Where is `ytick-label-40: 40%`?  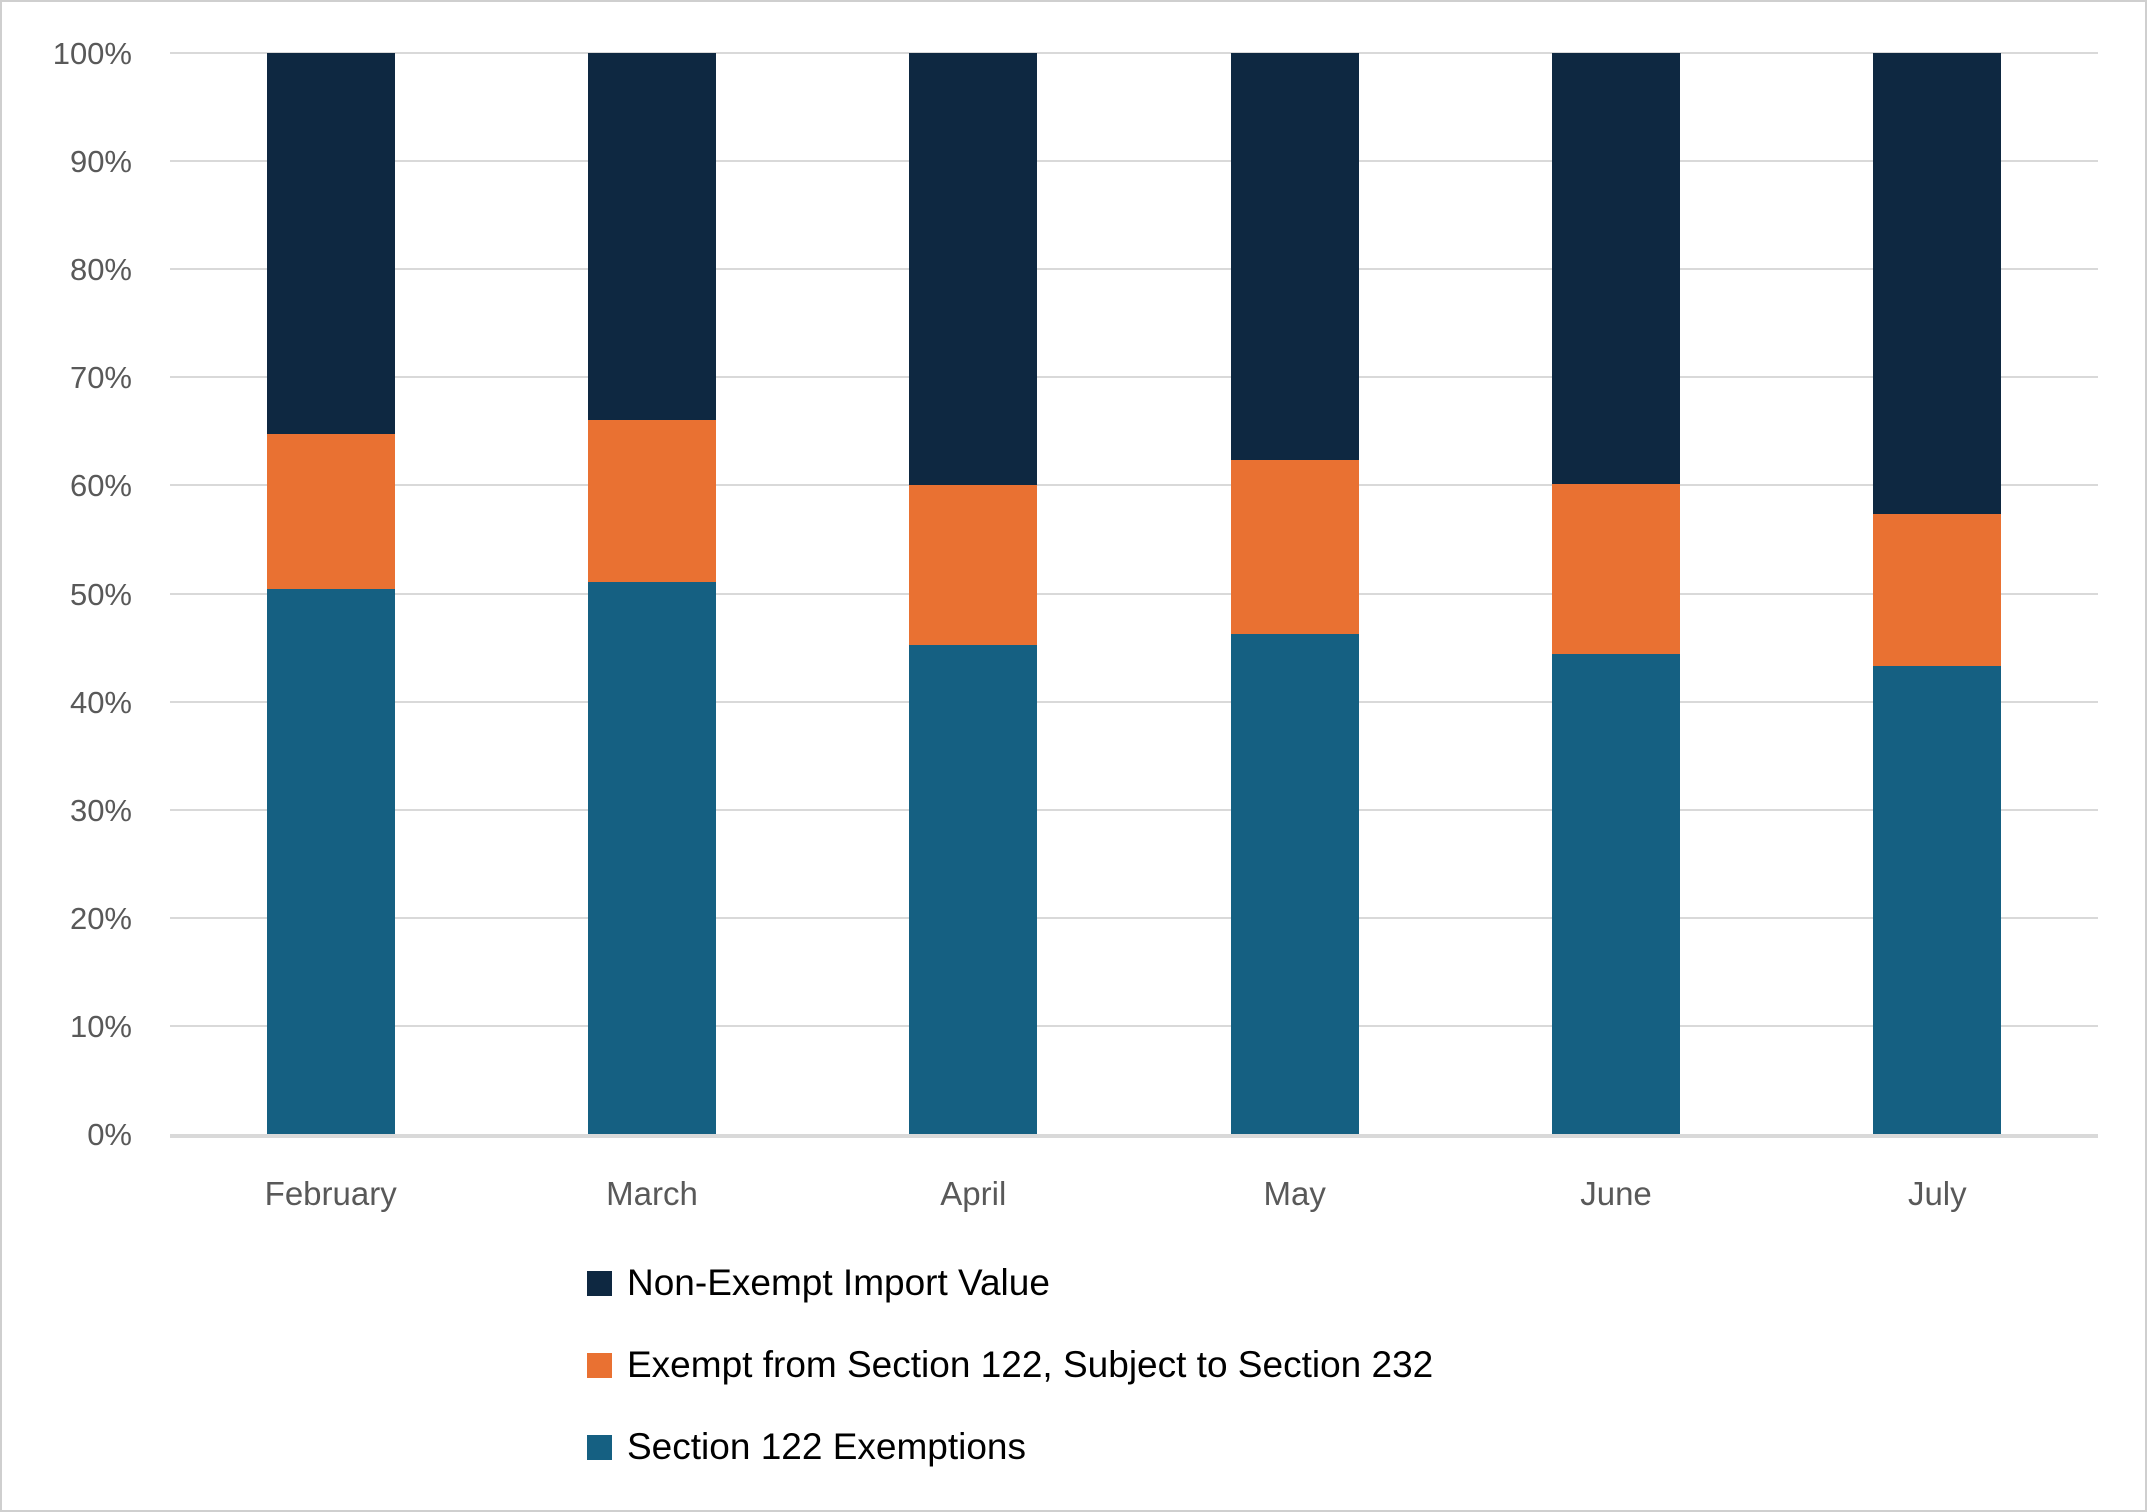 ytick-label-40: 40% is located at coordinates (100, 702).